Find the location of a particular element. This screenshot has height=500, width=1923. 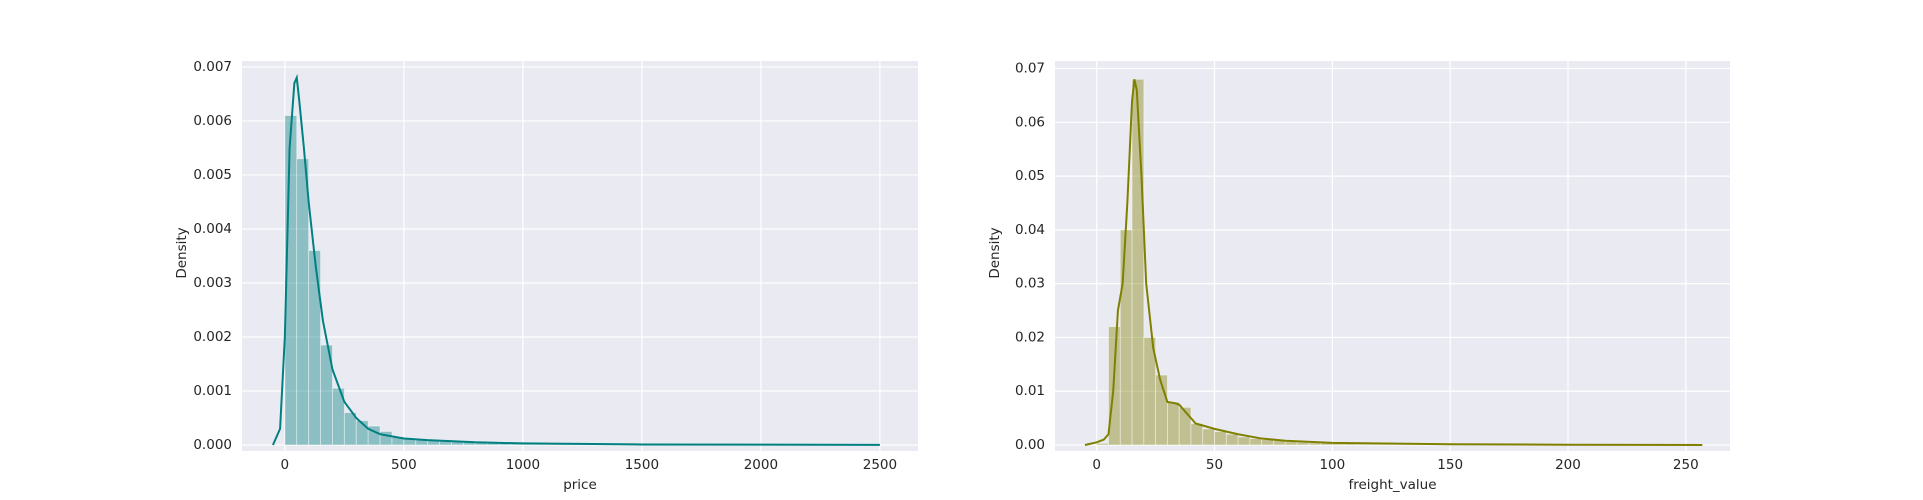

y-tick-label: 0.07 is located at coordinates (1030, 69).